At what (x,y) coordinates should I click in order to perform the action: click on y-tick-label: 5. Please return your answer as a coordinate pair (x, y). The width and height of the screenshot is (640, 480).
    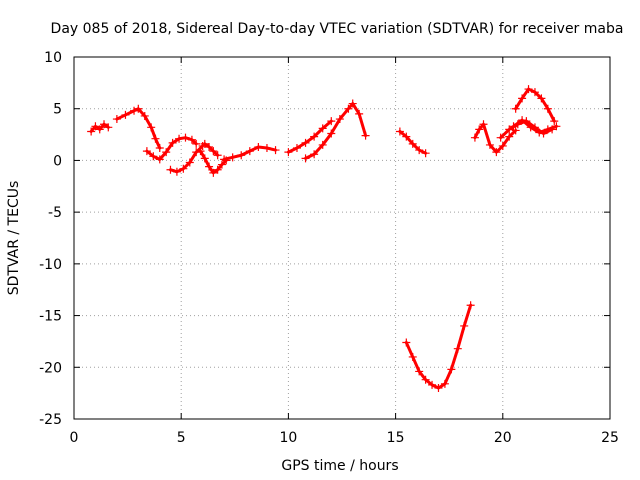
    Looking at the image, I should click on (57, 110).